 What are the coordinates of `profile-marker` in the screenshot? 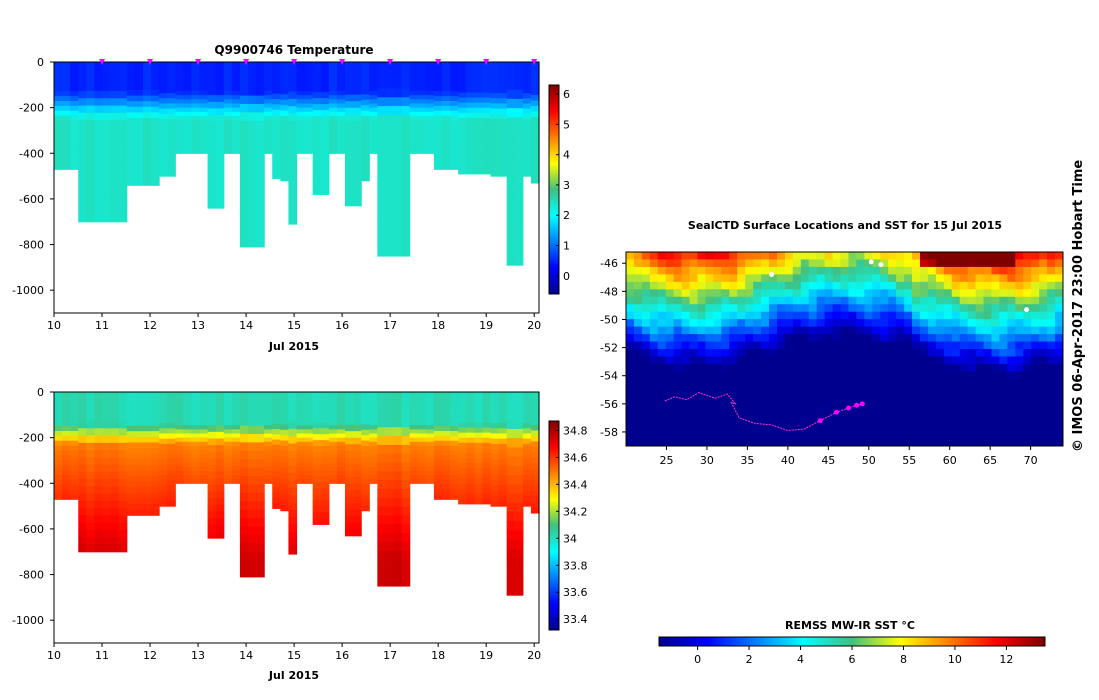 It's located at (438, 62).